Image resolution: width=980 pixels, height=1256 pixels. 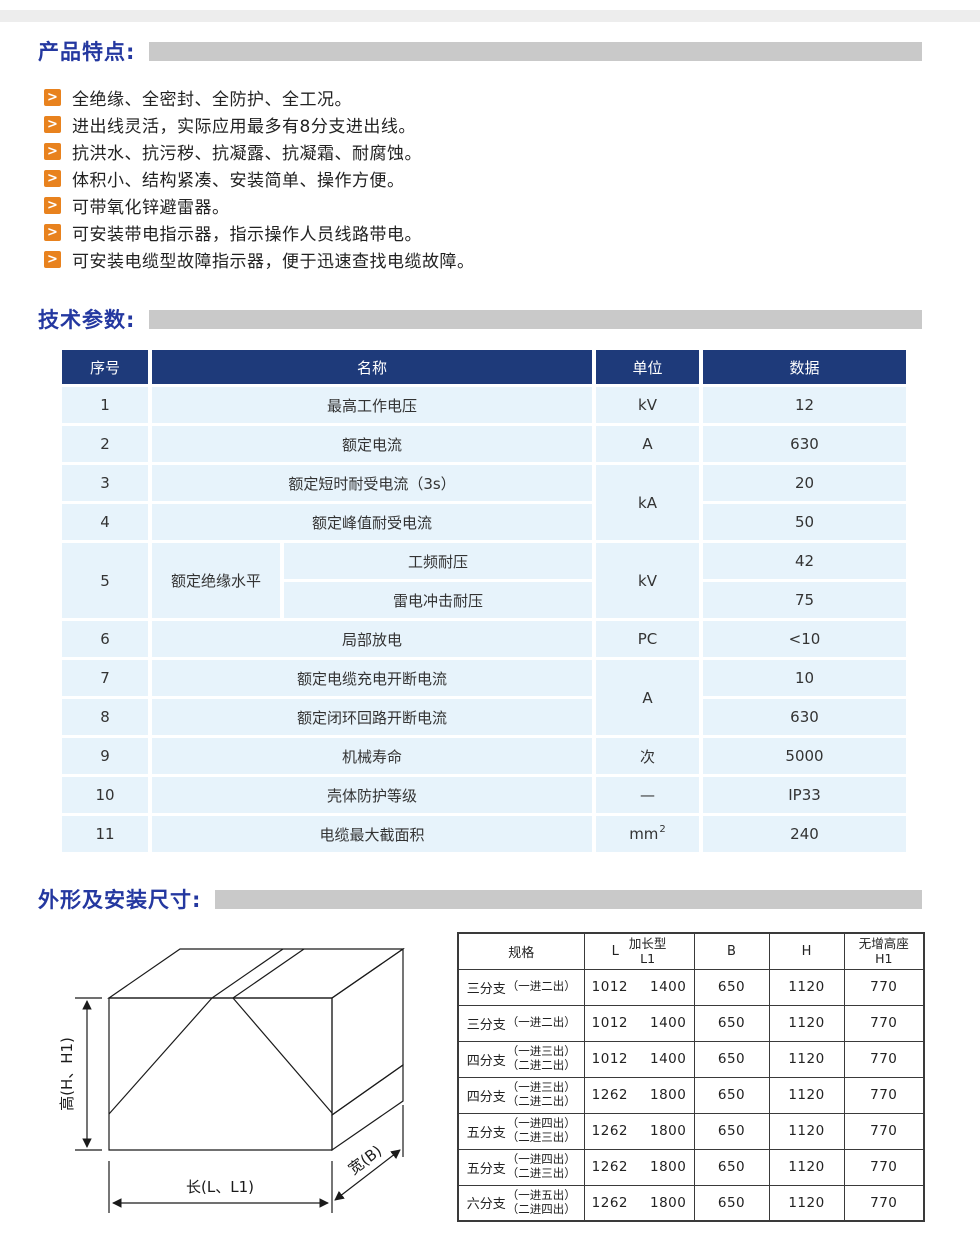 I want to click on feature-text: 体积小、结构紧凑、安装简单、操作方便。, so click(x=238, y=181).